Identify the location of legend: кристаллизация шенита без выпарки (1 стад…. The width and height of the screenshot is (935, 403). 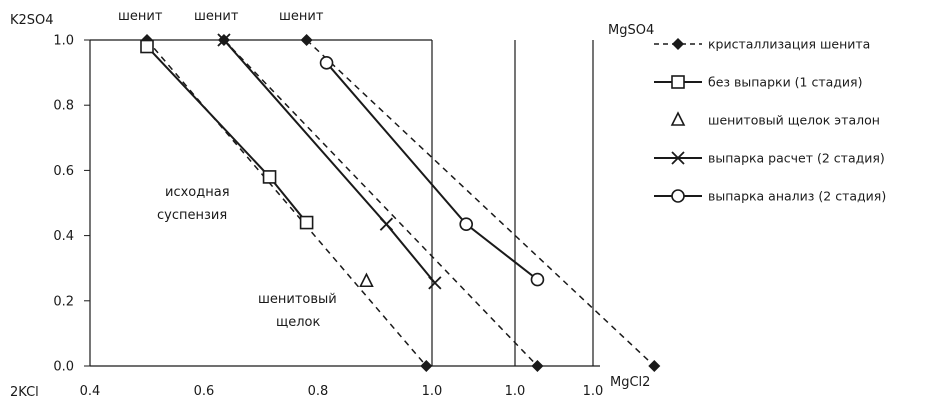
(770, 120).